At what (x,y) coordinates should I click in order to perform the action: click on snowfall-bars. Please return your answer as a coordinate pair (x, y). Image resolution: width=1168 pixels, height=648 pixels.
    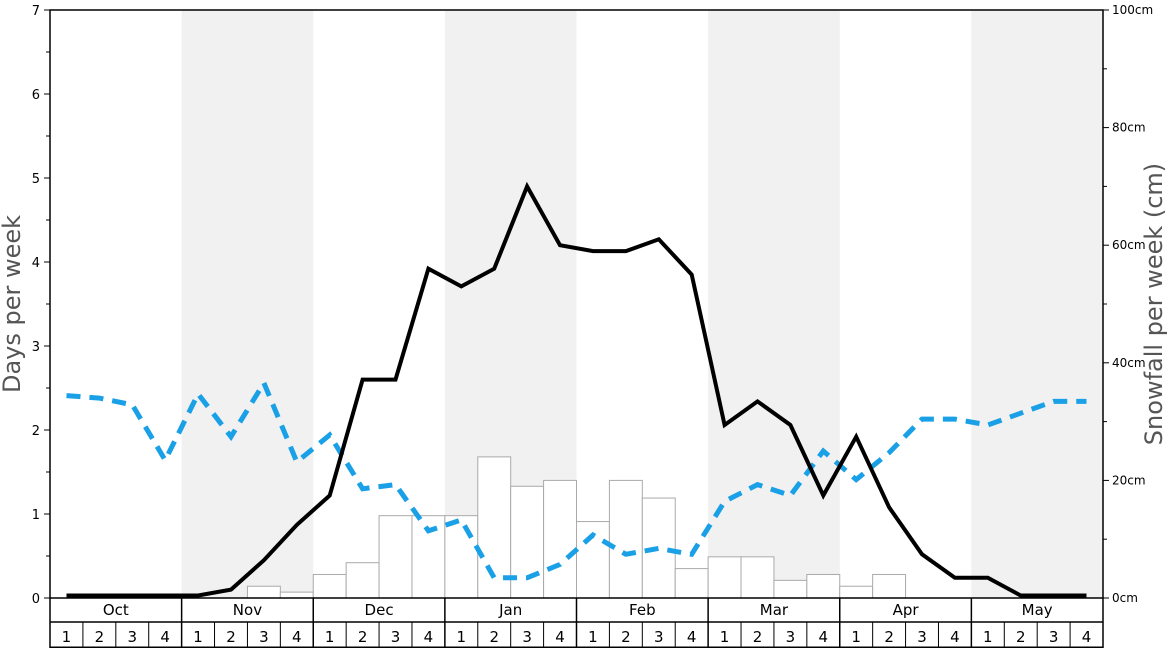
    Looking at the image, I should click on (576, 527).